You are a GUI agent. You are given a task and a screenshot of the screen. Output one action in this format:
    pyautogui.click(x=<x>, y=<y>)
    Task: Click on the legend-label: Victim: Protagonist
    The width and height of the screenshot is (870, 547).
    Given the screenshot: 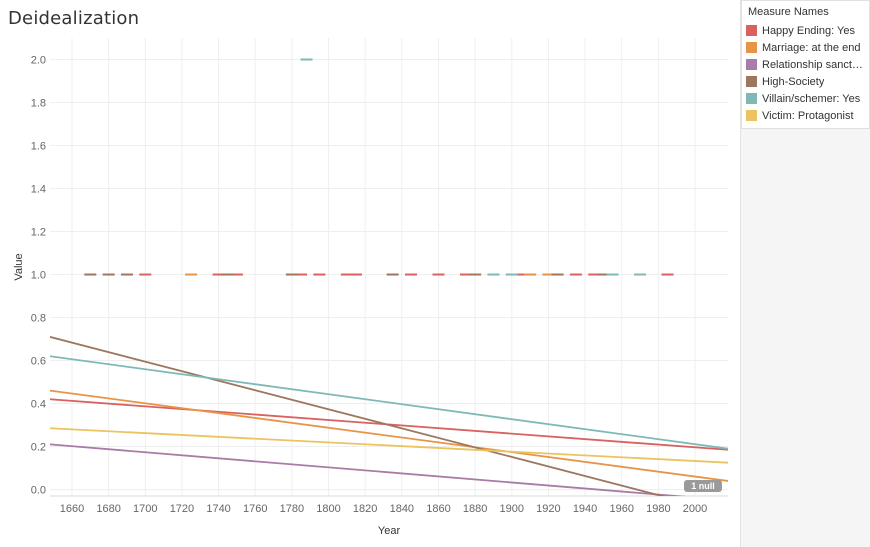 What is the action you would take?
    pyautogui.click(x=808, y=115)
    